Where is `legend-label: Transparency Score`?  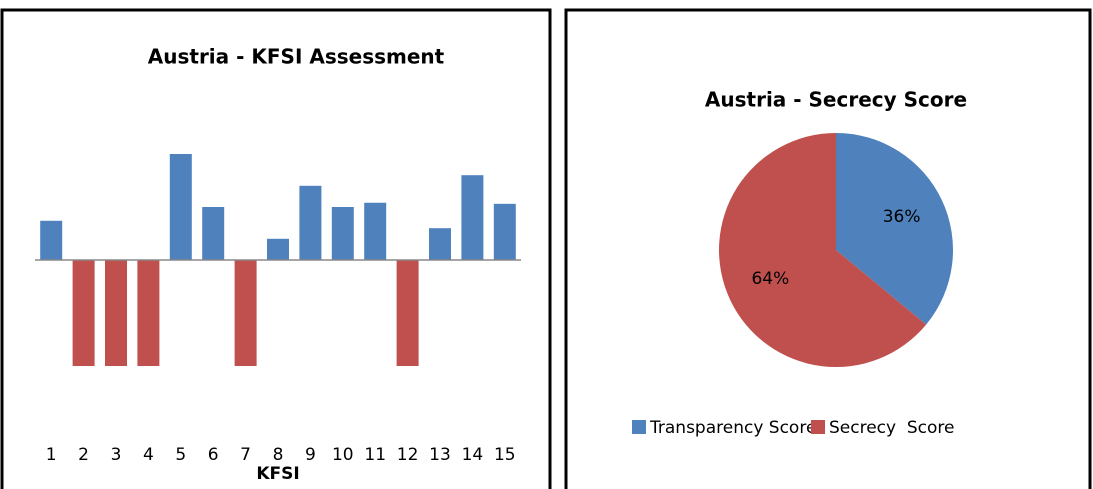 legend-label: Transparency Score is located at coordinates (732, 428).